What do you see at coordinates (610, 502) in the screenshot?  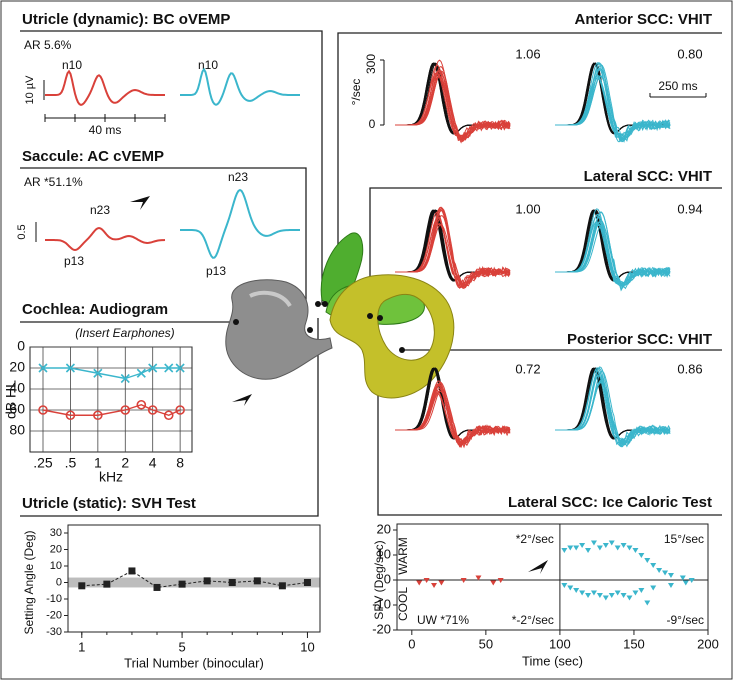 I see `panel-title: Lateral SCC: Ice Caloric Test` at bounding box center [610, 502].